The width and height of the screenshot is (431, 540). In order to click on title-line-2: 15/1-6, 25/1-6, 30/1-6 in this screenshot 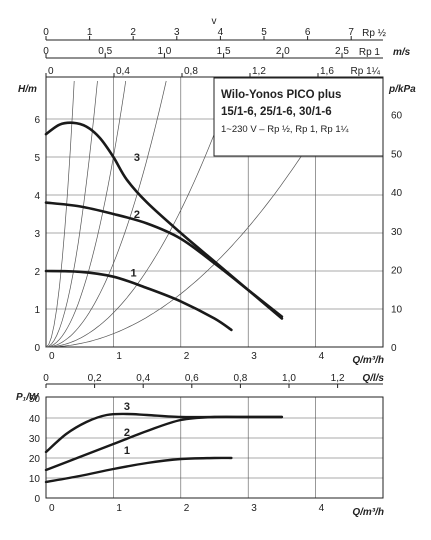, I will do `click(276, 112)`.